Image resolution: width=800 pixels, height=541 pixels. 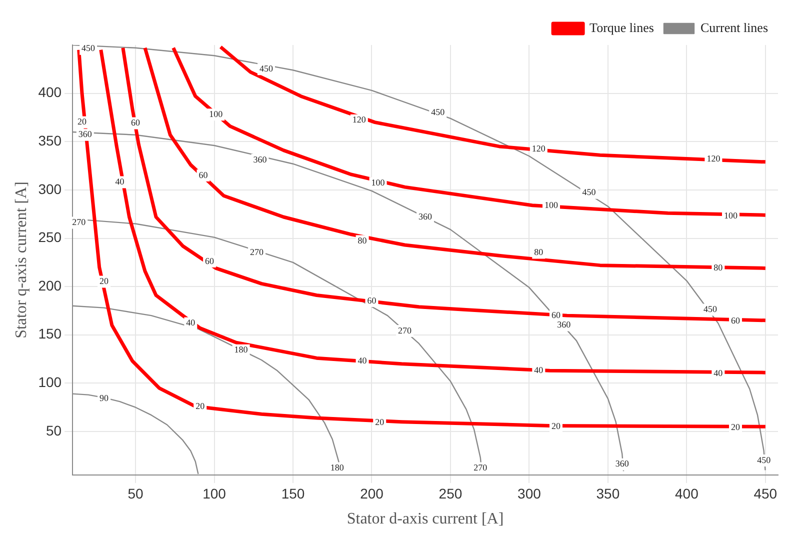 What do you see at coordinates (54, 430) in the screenshot?
I see `y-tick-label: 50` at bounding box center [54, 430].